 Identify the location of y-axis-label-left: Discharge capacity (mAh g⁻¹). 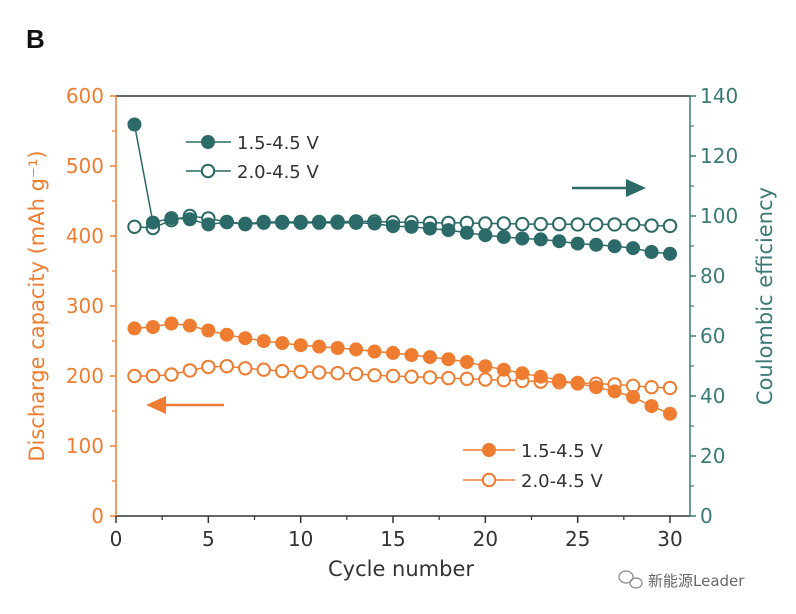
(37, 305).